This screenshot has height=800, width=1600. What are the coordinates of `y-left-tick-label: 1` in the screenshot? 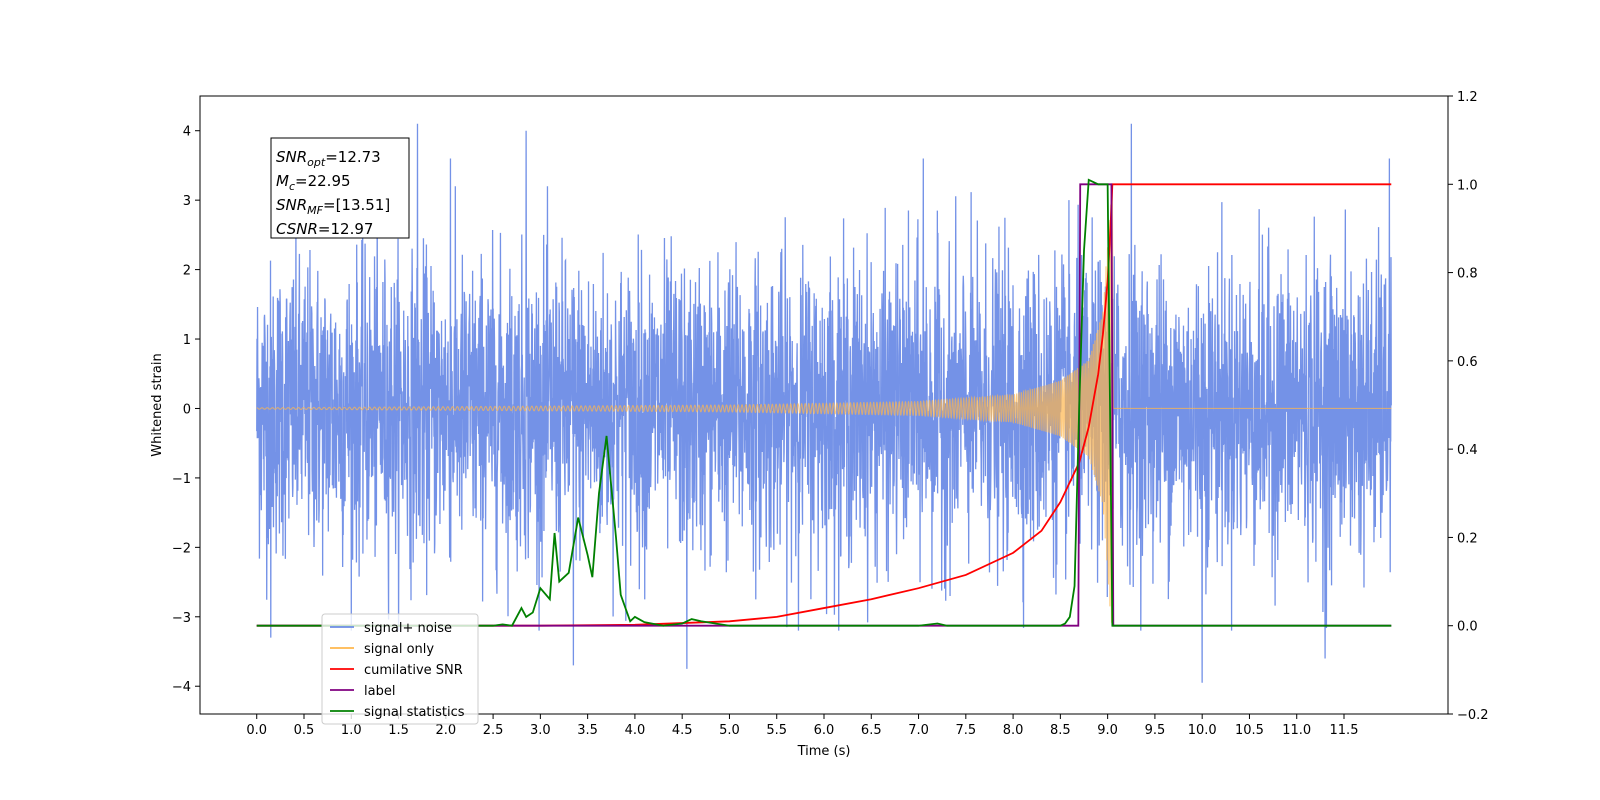 It's located at (187, 340).